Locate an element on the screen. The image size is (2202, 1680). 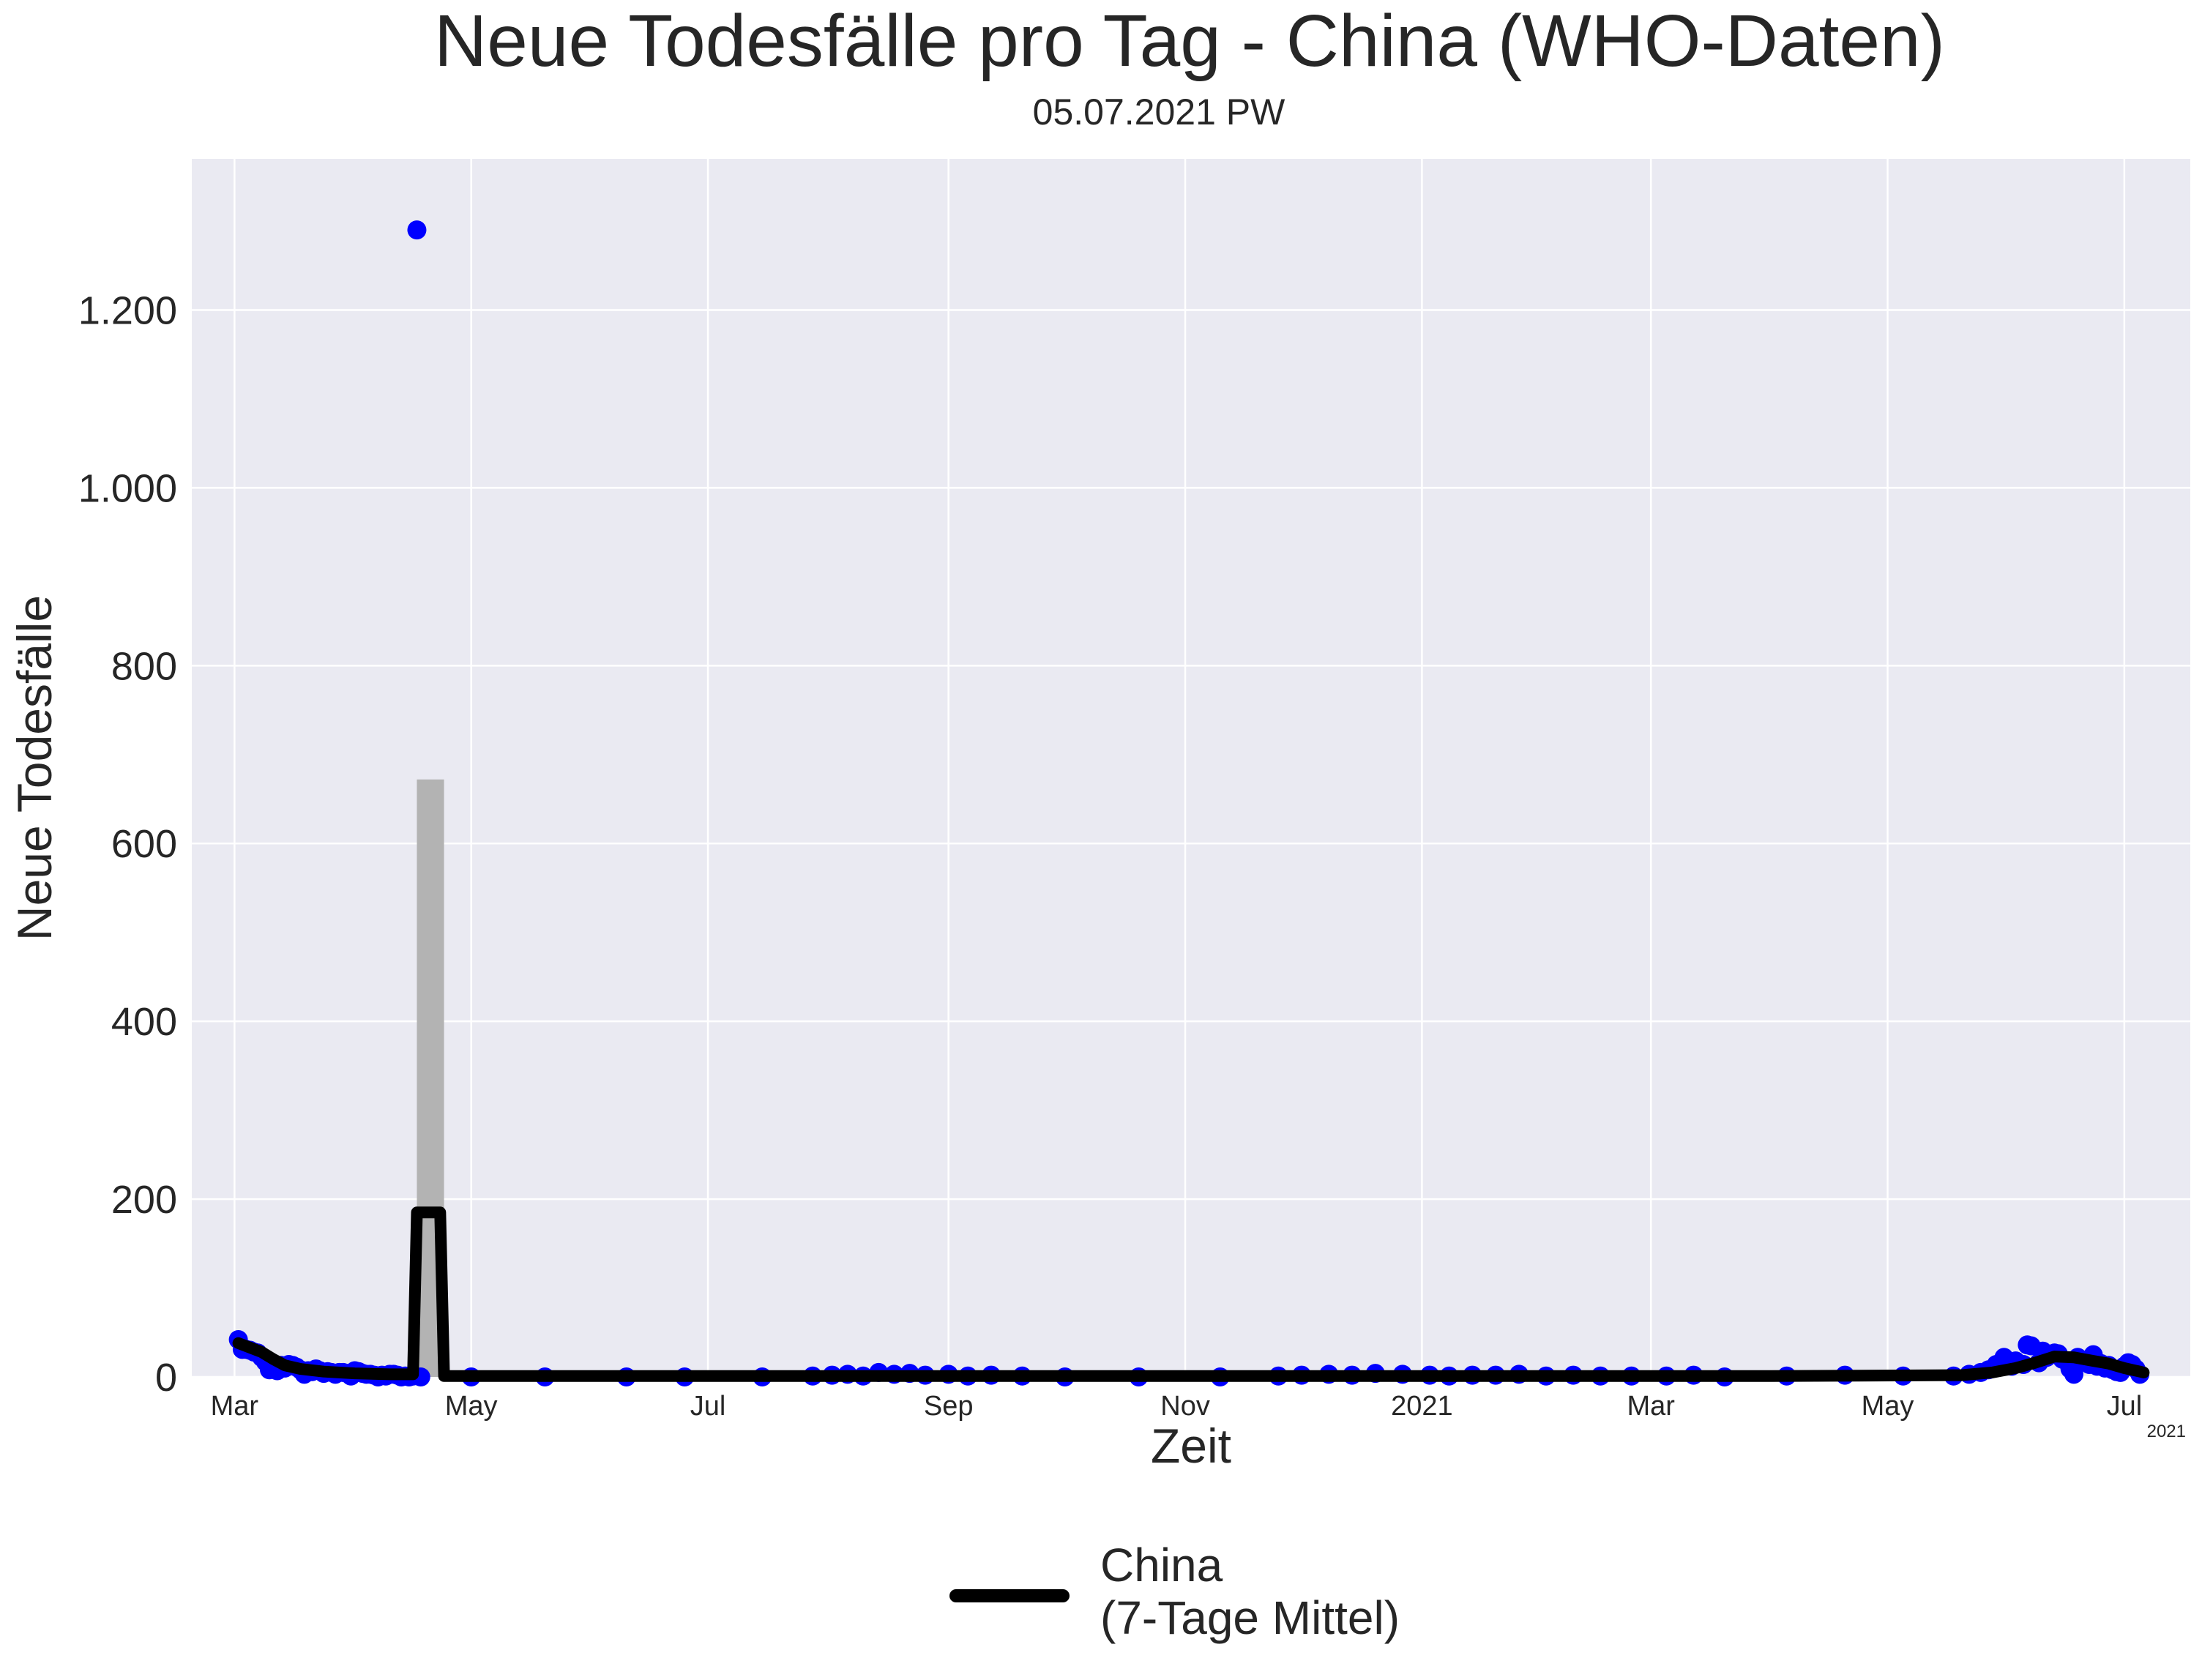
y-axis-ticks: 0 200 400 600 800 1.000 1.200 is located at coordinates (127, 844).